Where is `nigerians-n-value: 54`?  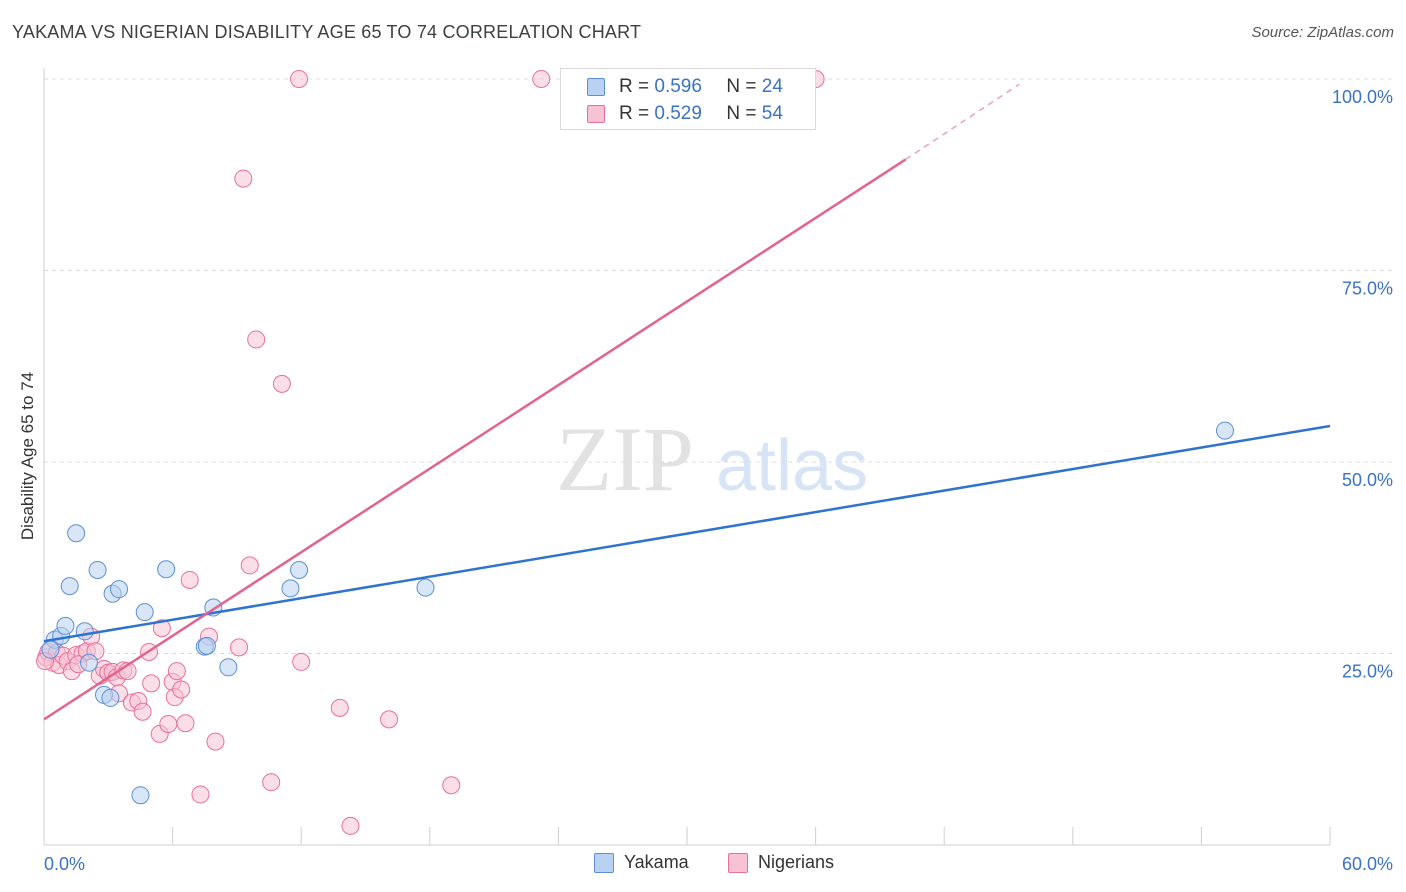
nigerians-n-value: 54 is located at coordinates (772, 113).